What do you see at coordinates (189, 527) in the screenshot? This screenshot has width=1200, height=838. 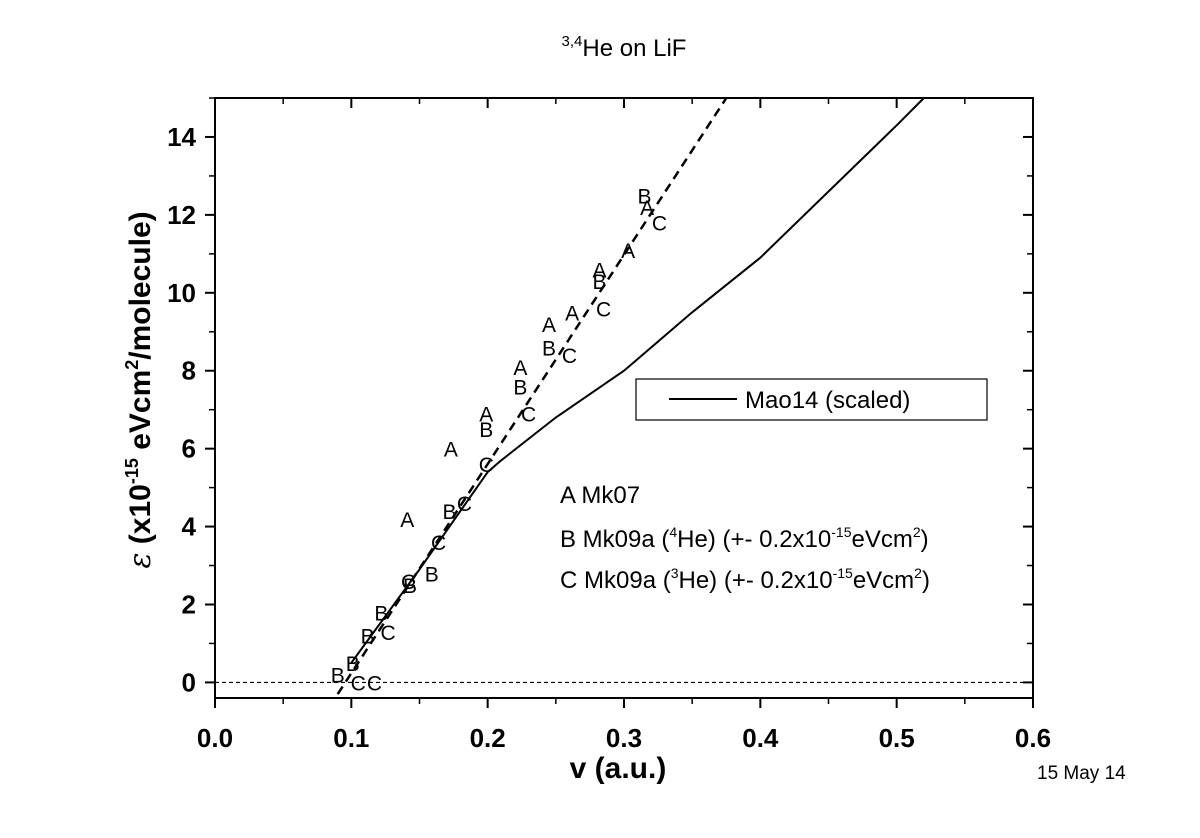 I see `y-tick-label: 4` at bounding box center [189, 527].